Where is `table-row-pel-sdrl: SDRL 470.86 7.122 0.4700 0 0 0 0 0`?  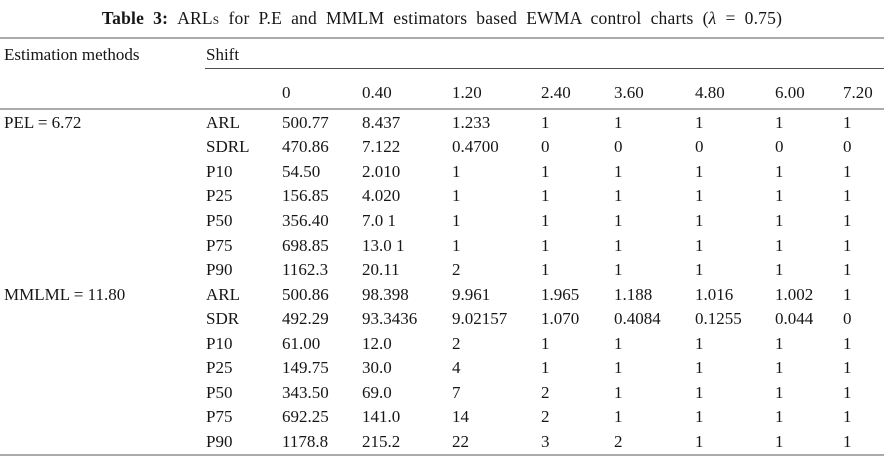
table-row-pel-sdrl: SDRL 470.86 7.122 0.4700 0 0 0 0 0 is located at coordinates (442, 147).